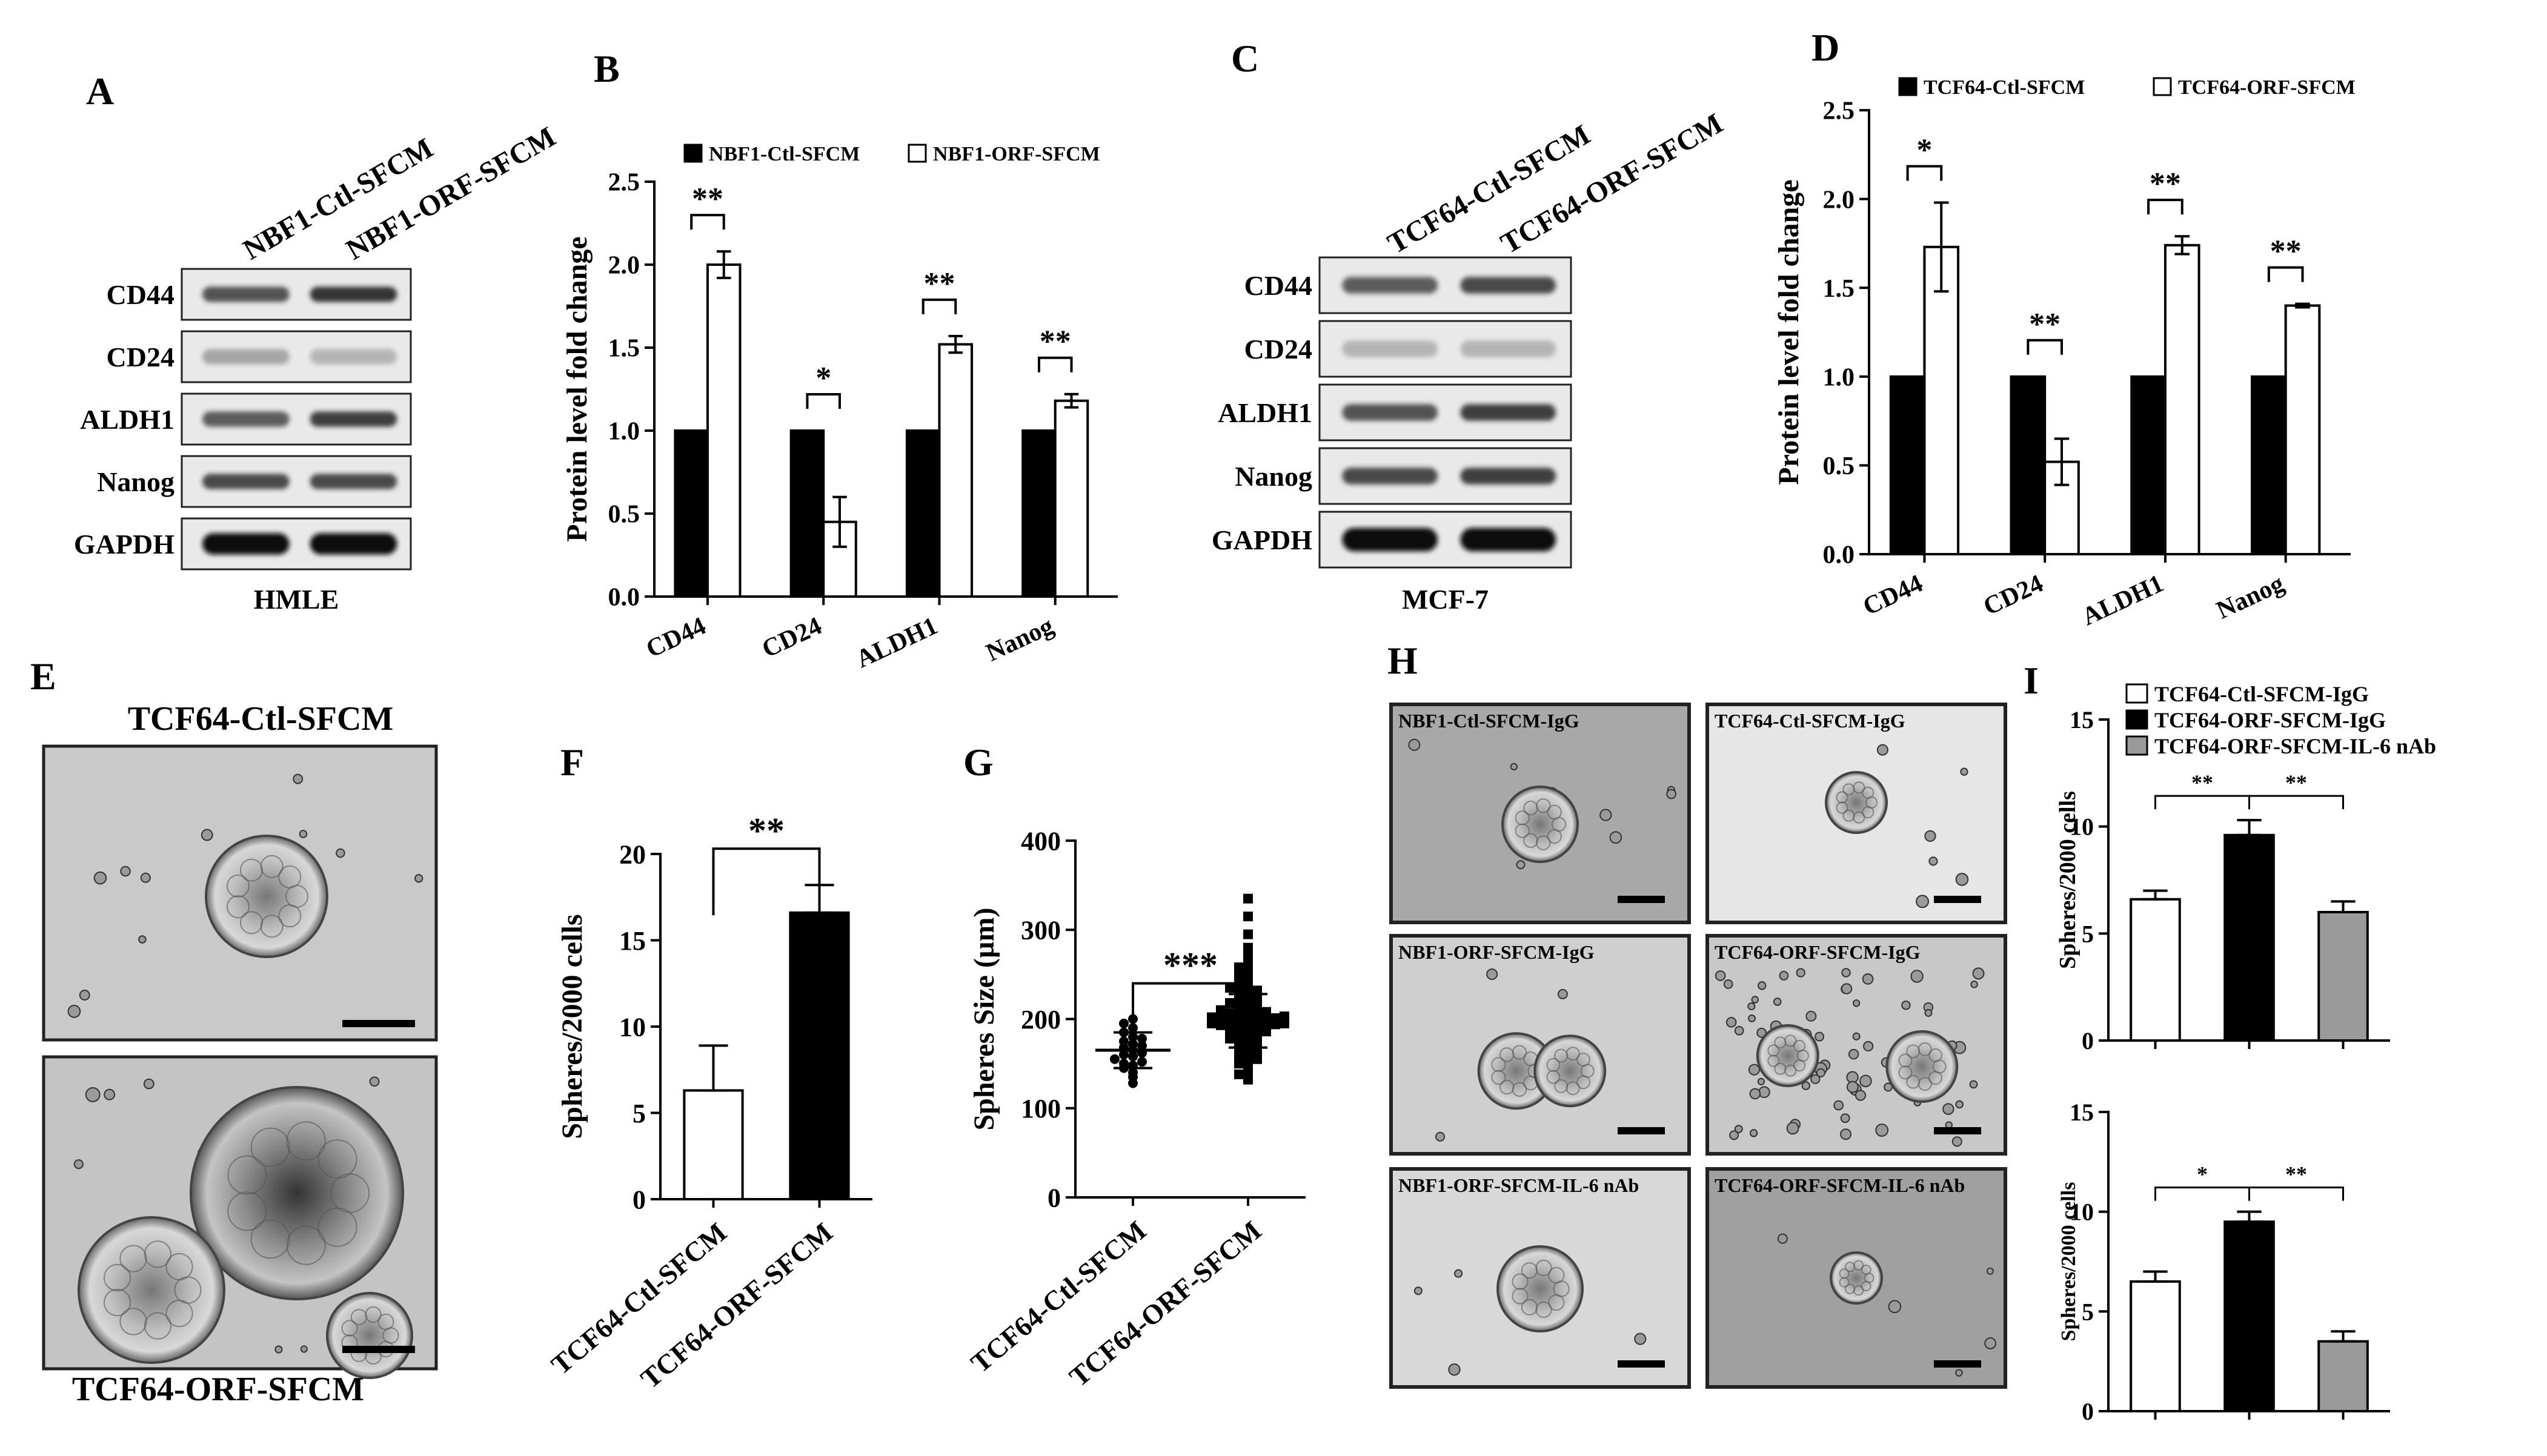  What do you see at coordinates (624, 432) in the screenshot?
I see `y-tick-label: 1.0` at bounding box center [624, 432].